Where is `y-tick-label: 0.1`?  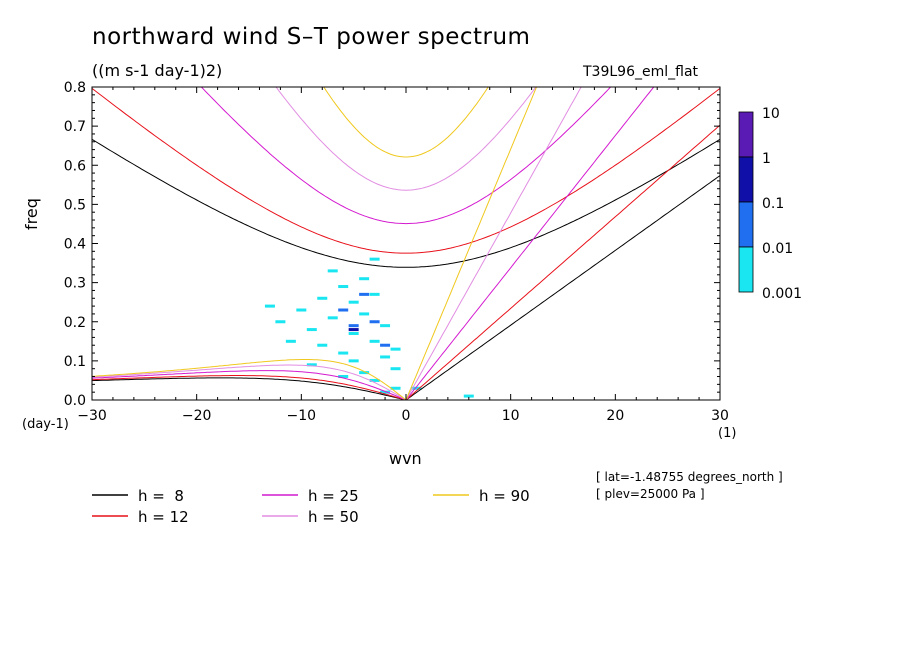 y-tick-label: 0.1 is located at coordinates (75, 362).